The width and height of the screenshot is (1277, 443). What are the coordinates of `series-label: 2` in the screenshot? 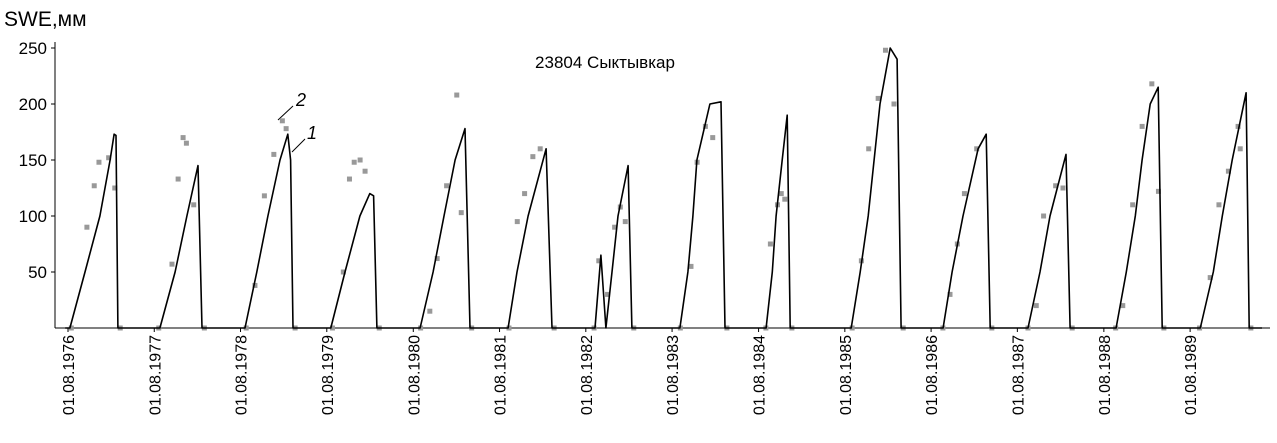 It's located at (300, 100).